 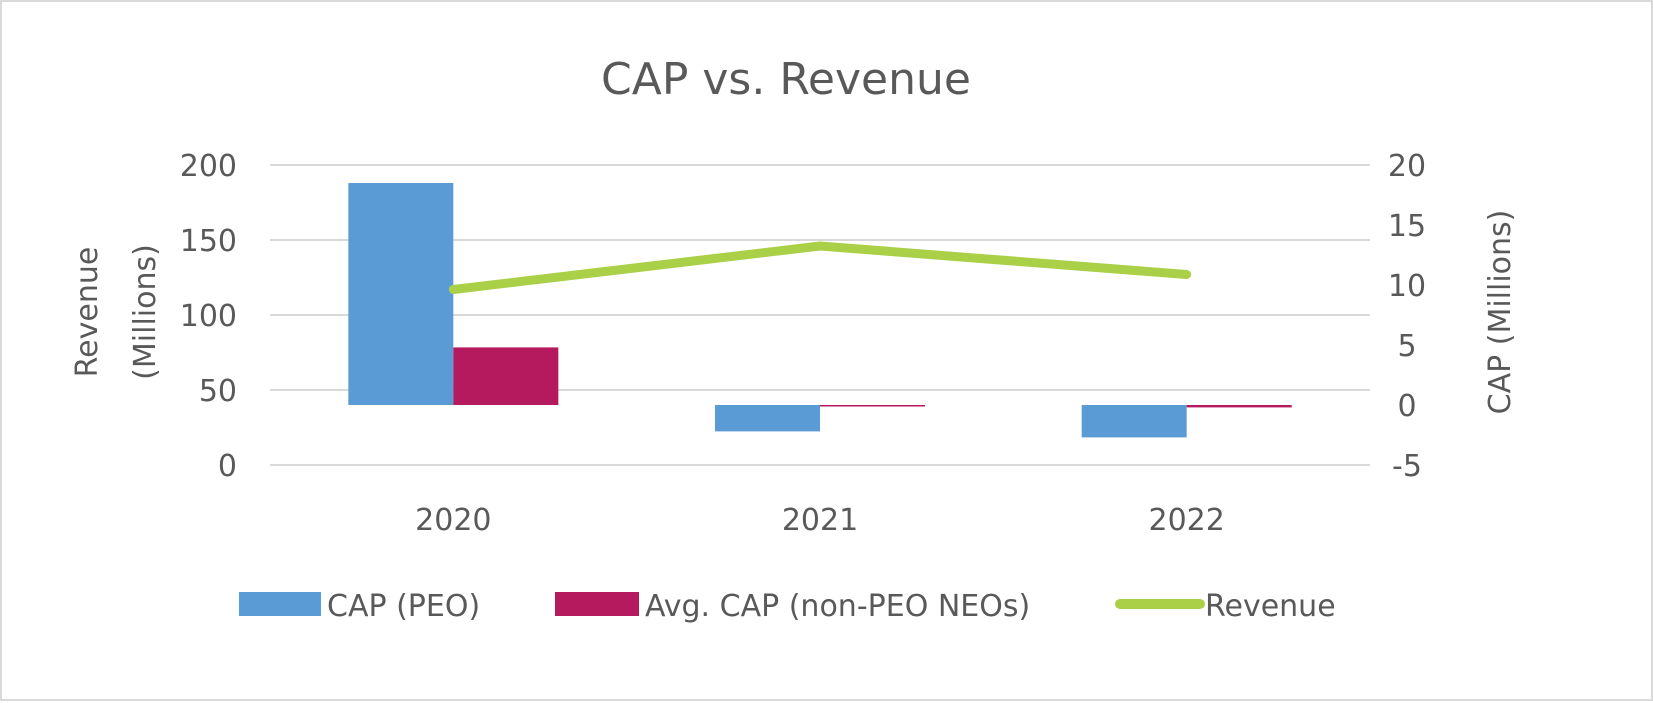 What do you see at coordinates (1407, 316) in the screenshot?
I see `right-axis-ticks: -5 0 5 10 15 20` at bounding box center [1407, 316].